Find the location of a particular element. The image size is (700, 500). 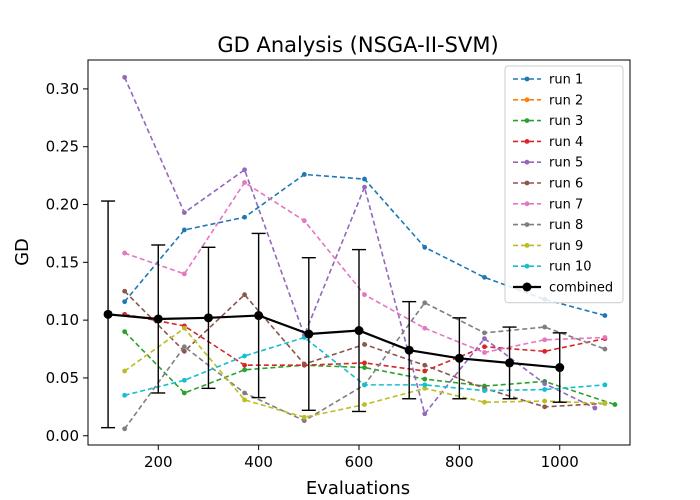

legend-entry: run 2 is located at coordinates (566, 100).